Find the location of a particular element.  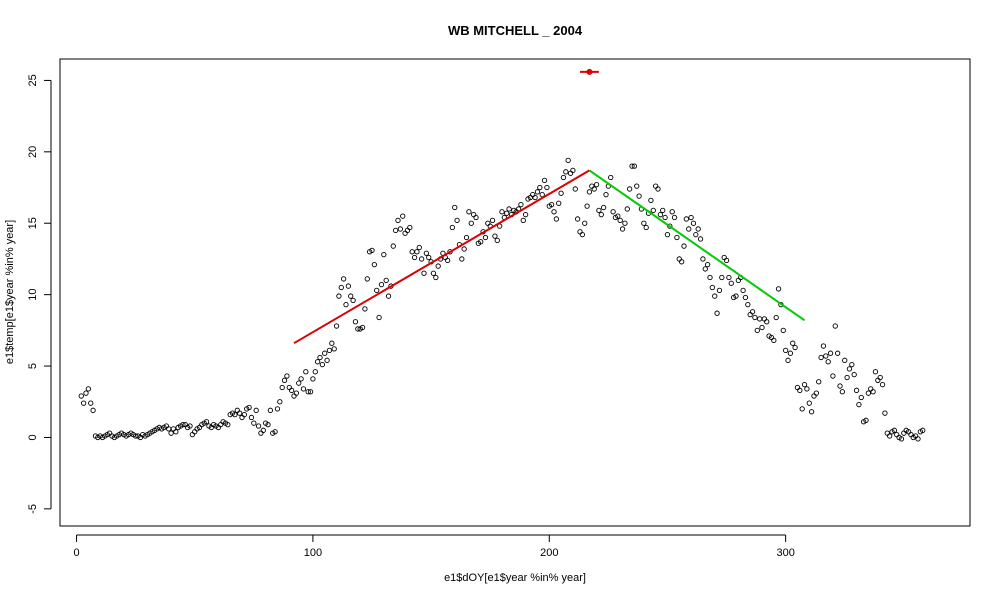

y-tick-label: -5 is located at coordinates (33, 509).